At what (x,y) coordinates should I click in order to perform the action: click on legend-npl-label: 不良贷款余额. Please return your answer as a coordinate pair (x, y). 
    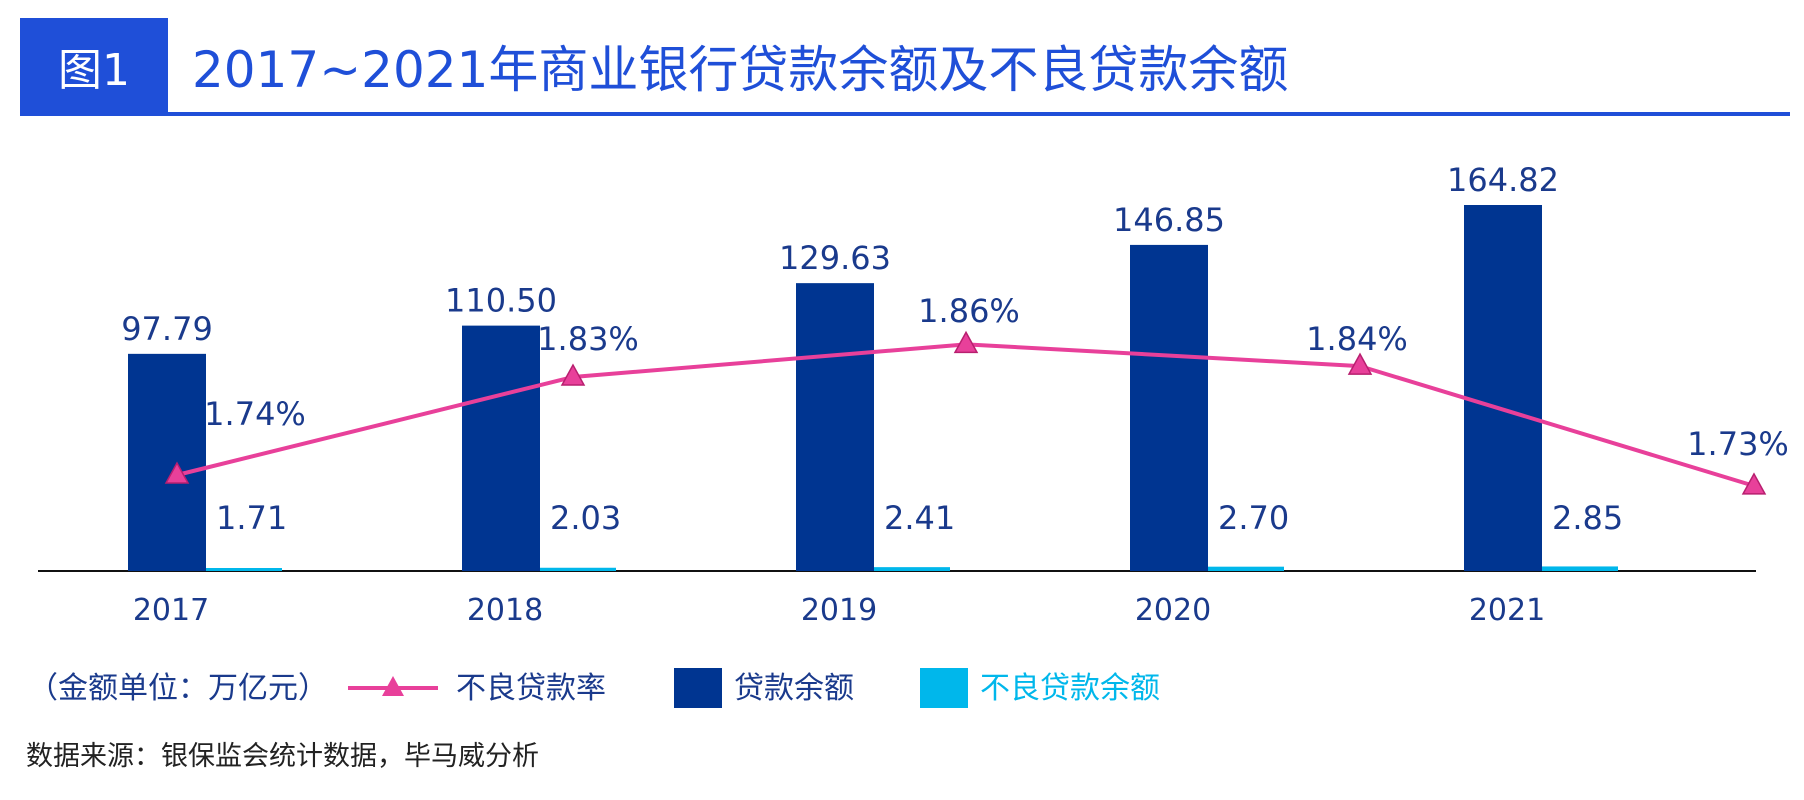
    Looking at the image, I should click on (1070, 688).